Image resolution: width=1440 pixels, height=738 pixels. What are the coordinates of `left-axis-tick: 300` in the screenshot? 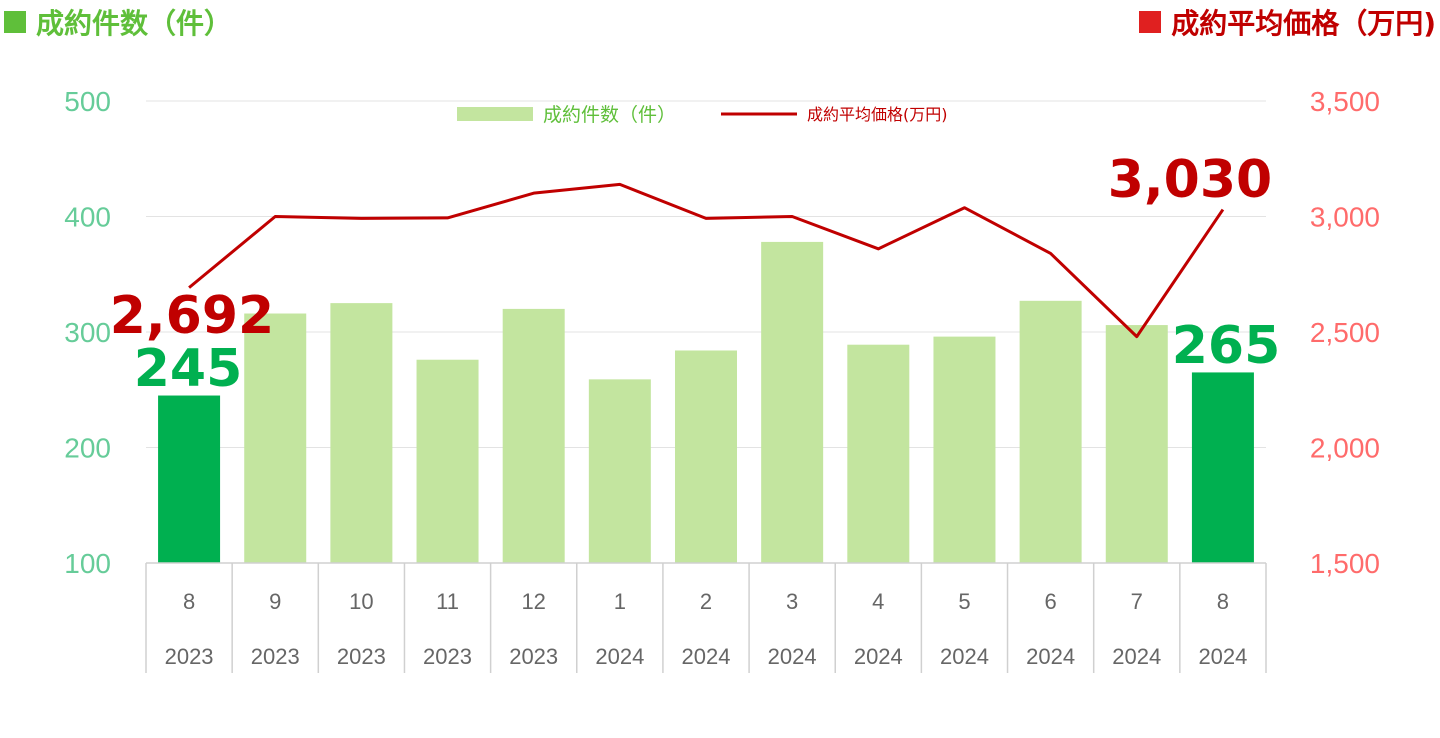 It's located at (87, 332).